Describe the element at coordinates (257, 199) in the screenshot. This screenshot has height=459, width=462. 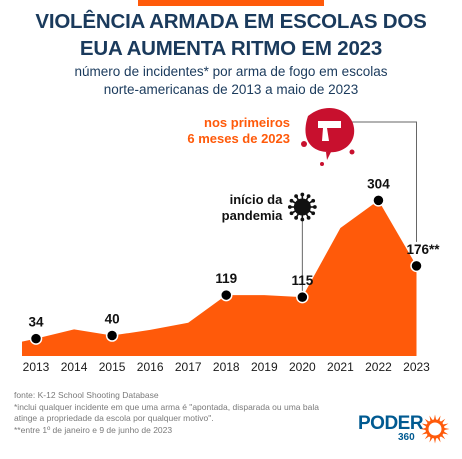
I see `pandemic-label-line-1: início da` at that location.